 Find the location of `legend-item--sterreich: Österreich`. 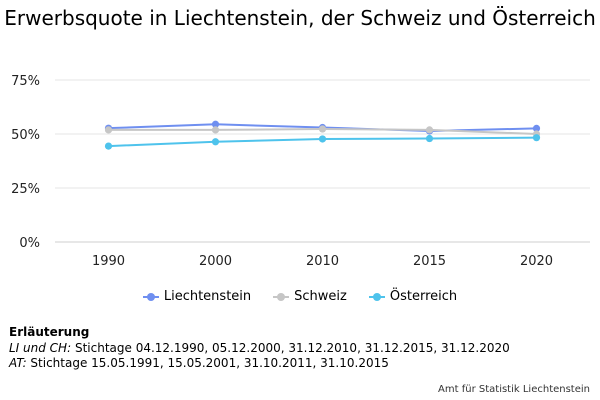

legend-item--sterreich: Österreich is located at coordinates (413, 296).